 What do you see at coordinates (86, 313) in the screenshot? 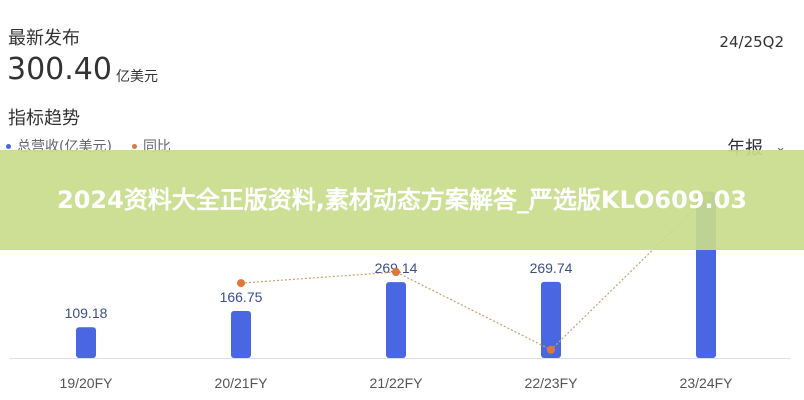
I see `bar-label: 109.18` at bounding box center [86, 313].